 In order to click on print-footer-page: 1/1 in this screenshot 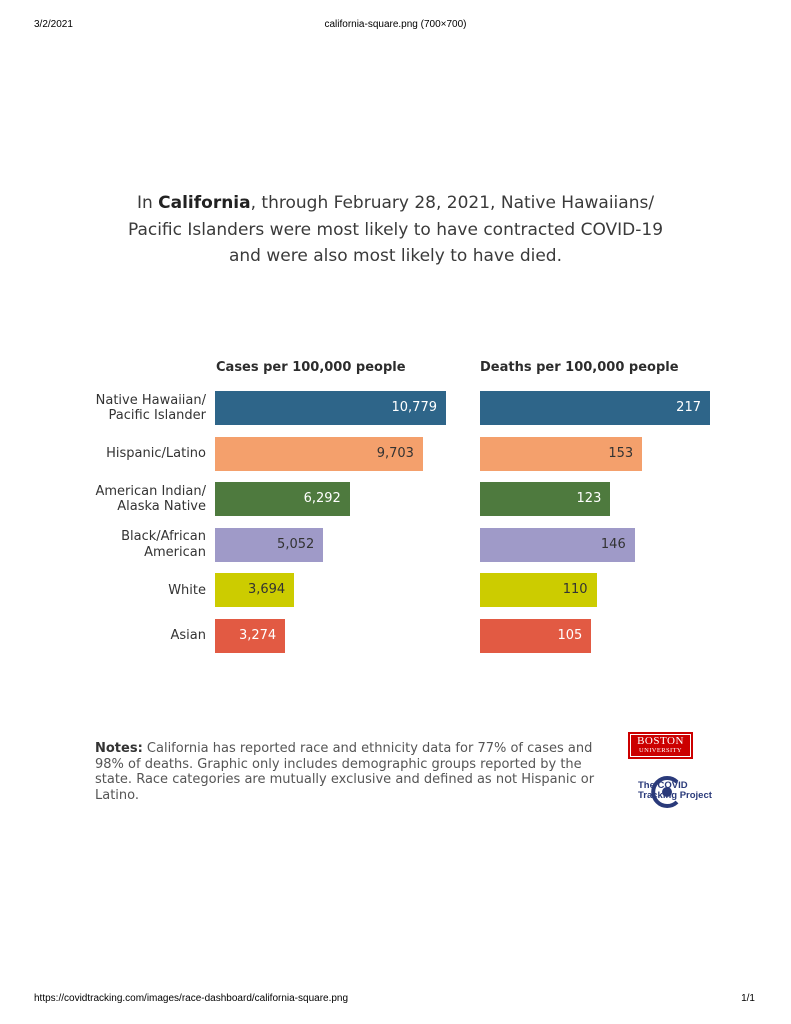, I will do `click(748, 998)`.